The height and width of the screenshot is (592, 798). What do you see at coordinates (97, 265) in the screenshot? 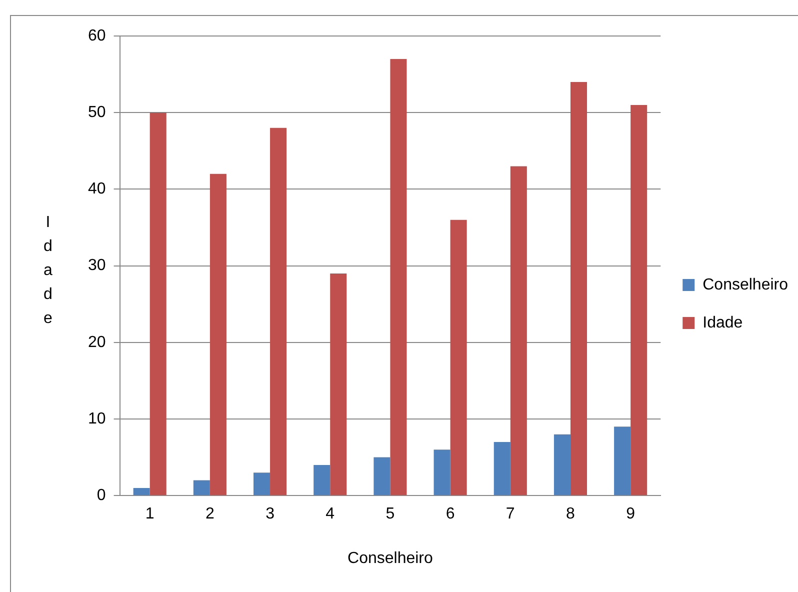
I see `y-tick-label: 30` at bounding box center [97, 265].